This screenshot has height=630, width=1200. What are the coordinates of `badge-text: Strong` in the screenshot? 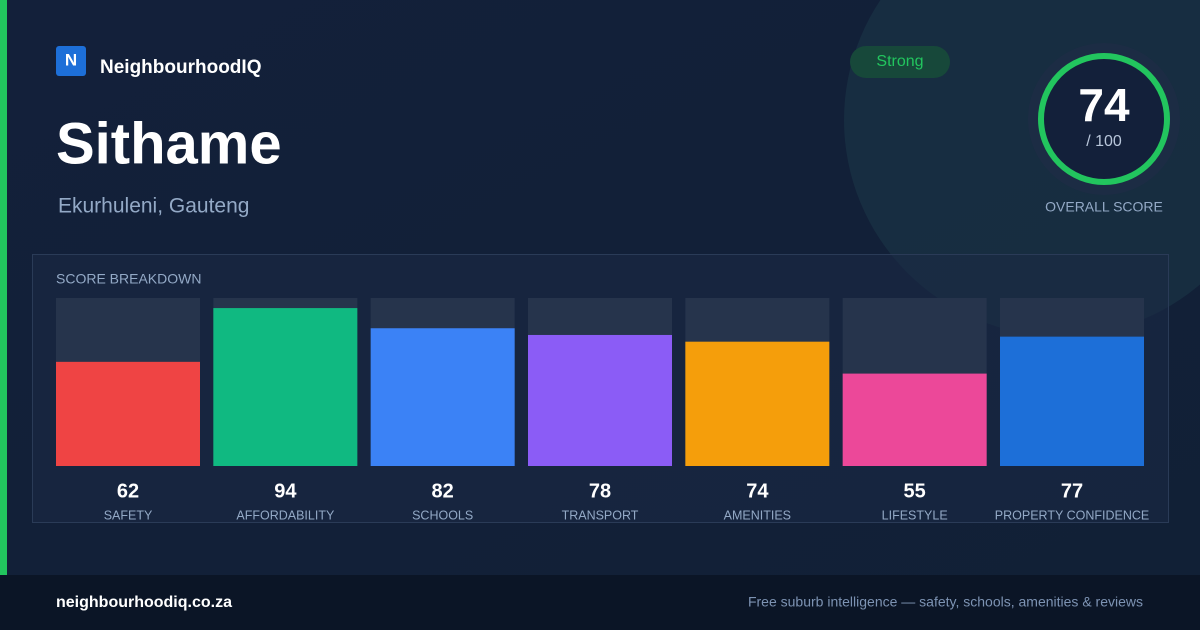 It's located at (899, 61).